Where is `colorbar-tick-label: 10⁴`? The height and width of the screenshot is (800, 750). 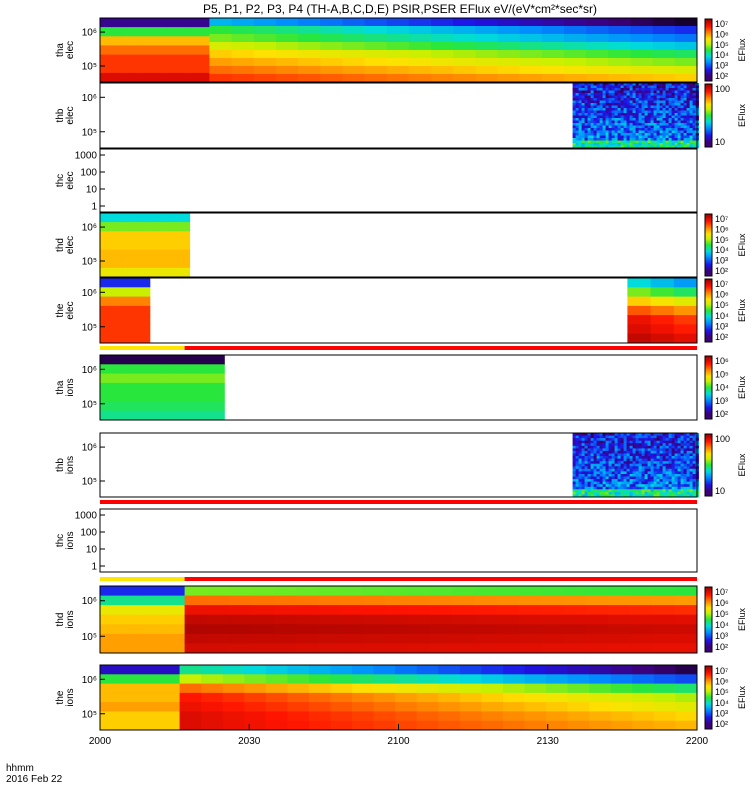
colorbar-tick-label: 10⁴ is located at coordinates (722, 316).